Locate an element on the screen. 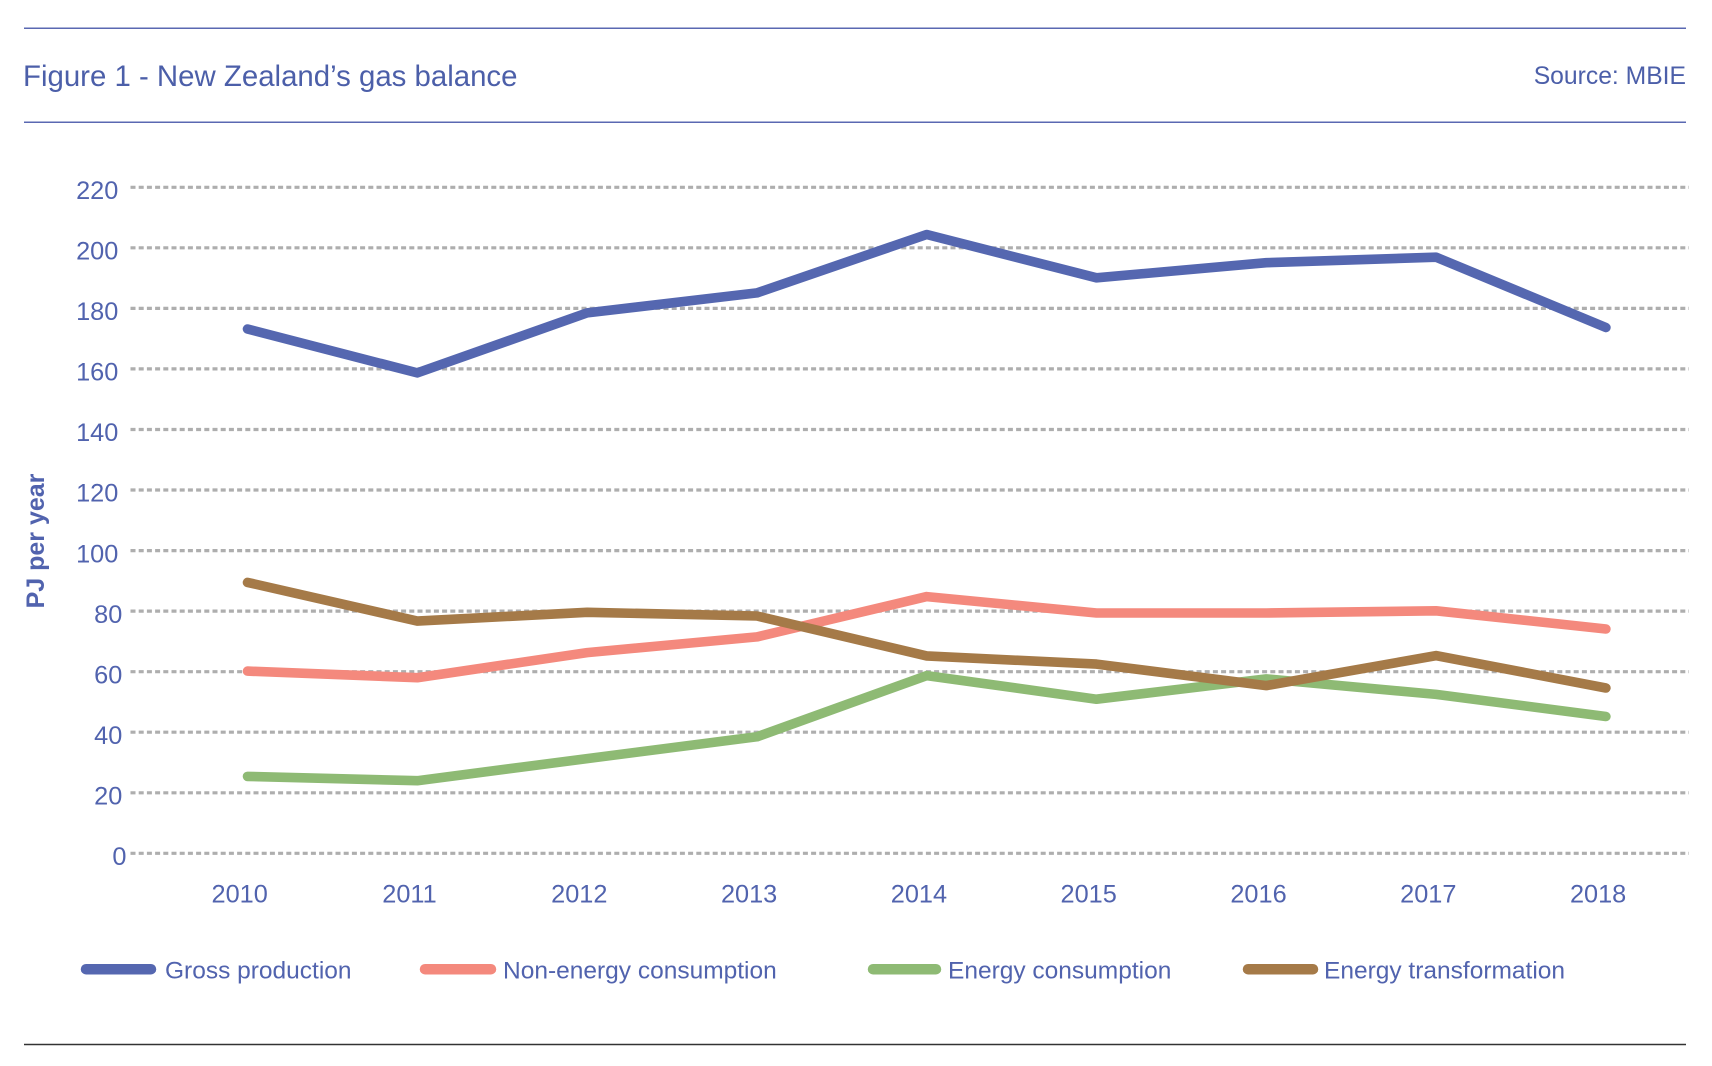 This screenshot has width=1712, height=1066. svg-text: 60 is located at coordinates (108, 675).